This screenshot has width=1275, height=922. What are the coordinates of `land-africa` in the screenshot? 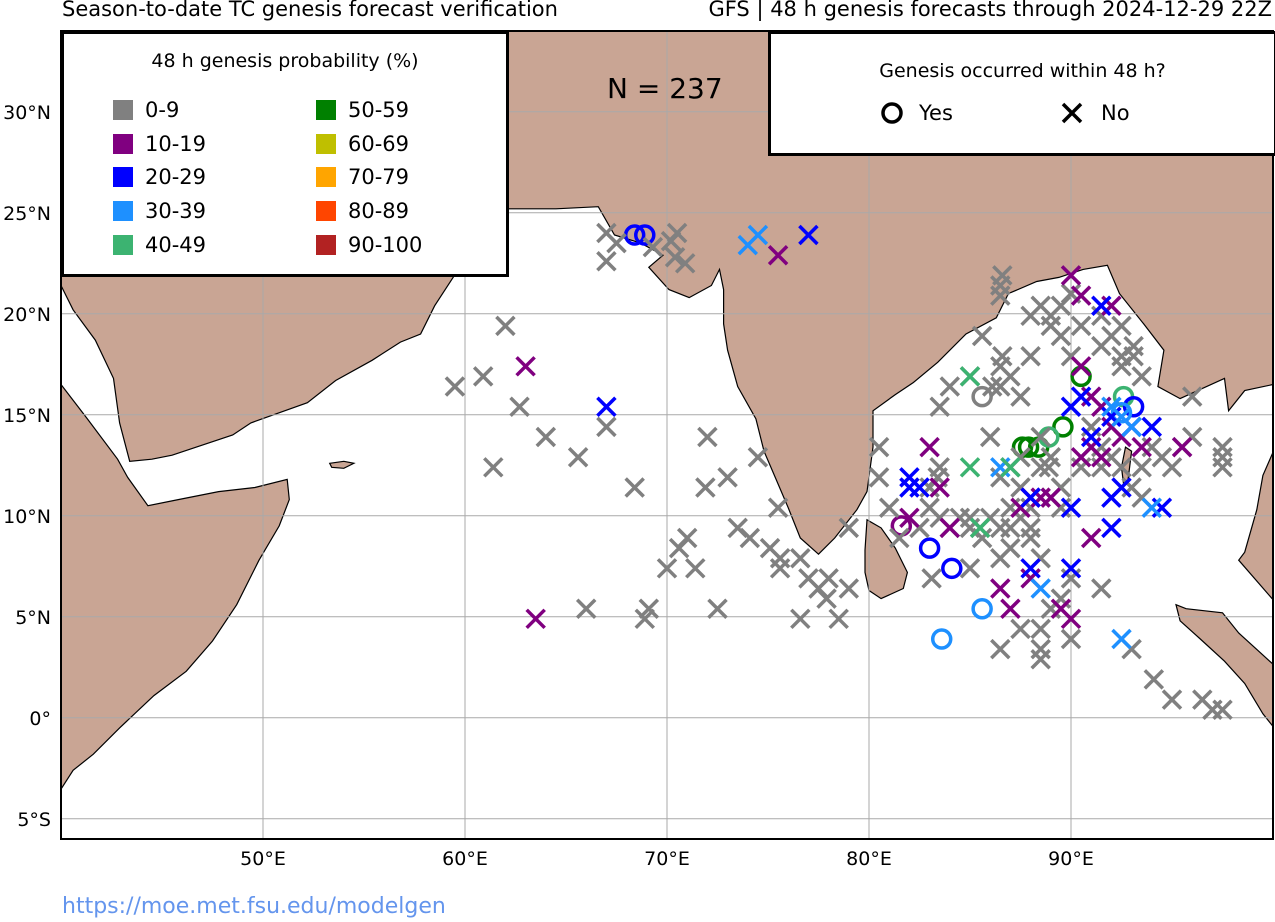 It's located at (175, 611).